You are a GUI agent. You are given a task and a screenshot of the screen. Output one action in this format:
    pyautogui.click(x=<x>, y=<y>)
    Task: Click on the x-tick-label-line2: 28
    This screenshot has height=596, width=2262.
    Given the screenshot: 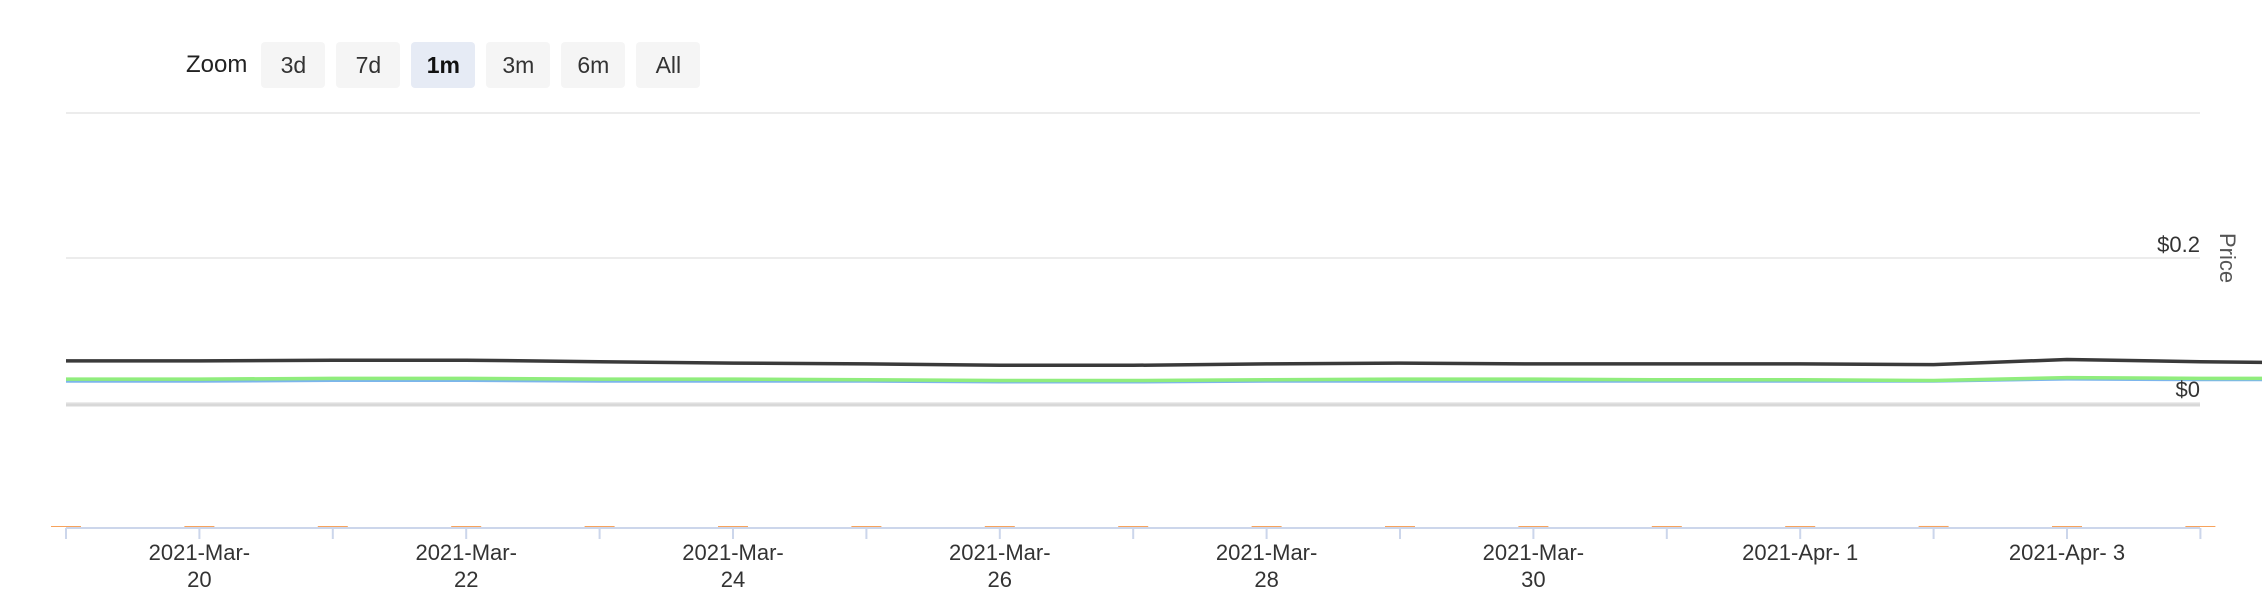 What is the action you would take?
    pyautogui.click(x=1266, y=579)
    